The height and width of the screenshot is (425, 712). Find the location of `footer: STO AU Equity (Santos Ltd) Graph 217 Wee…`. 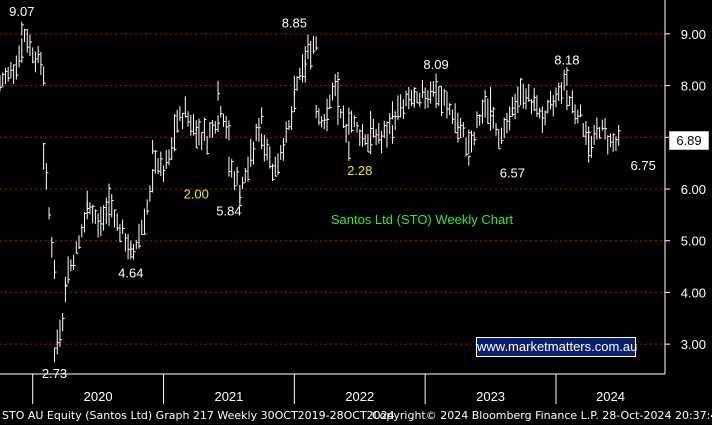

footer: STO AU Equity (Santos Ltd) Graph 217 Wee… is located at coordinates (356, 415).